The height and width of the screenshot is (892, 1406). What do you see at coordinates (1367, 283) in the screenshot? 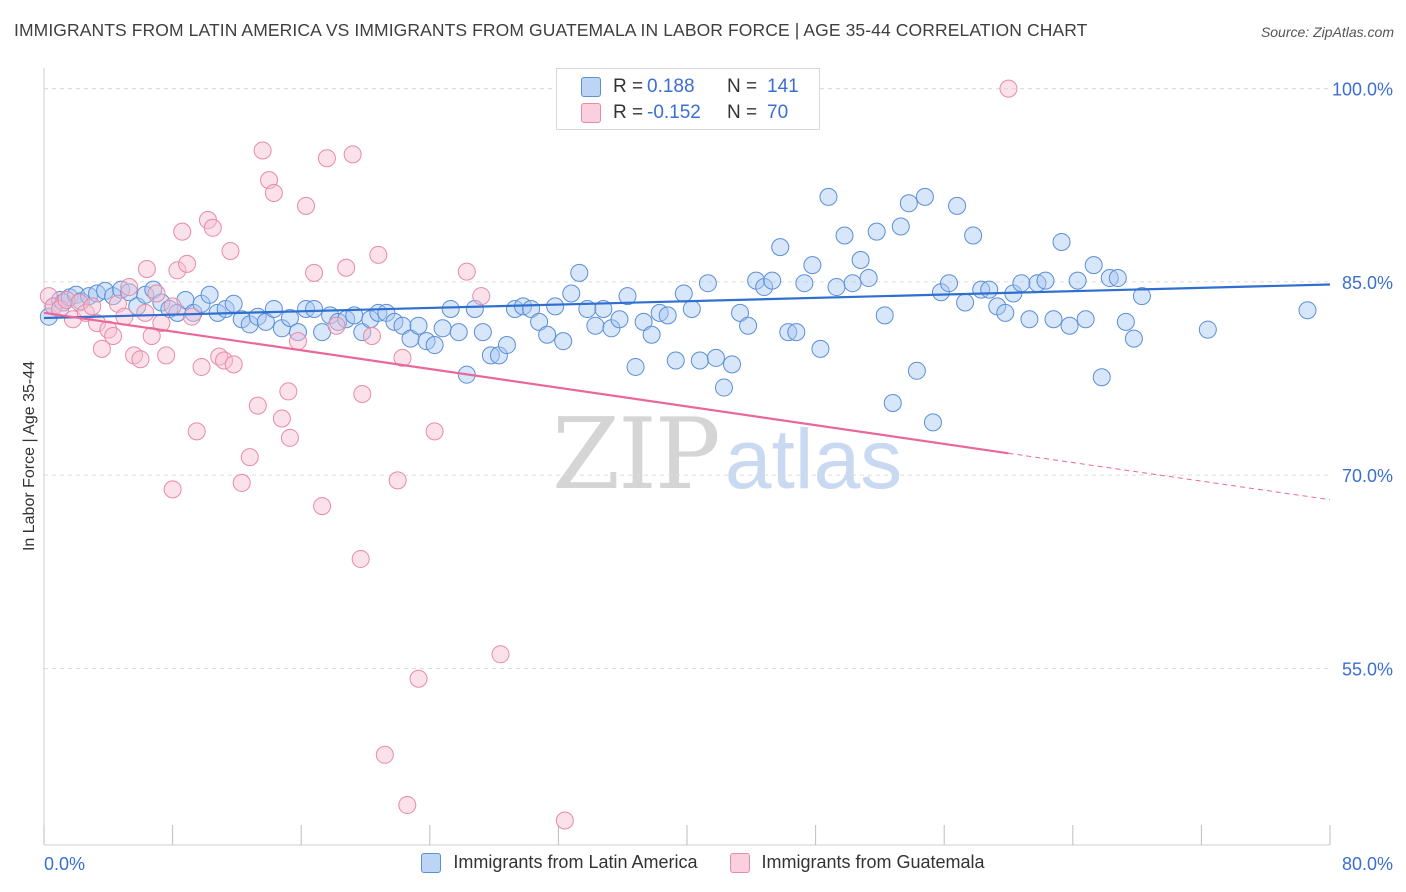
I see `y-tick-label: 85.0%` at bounding box center [1367, 283].